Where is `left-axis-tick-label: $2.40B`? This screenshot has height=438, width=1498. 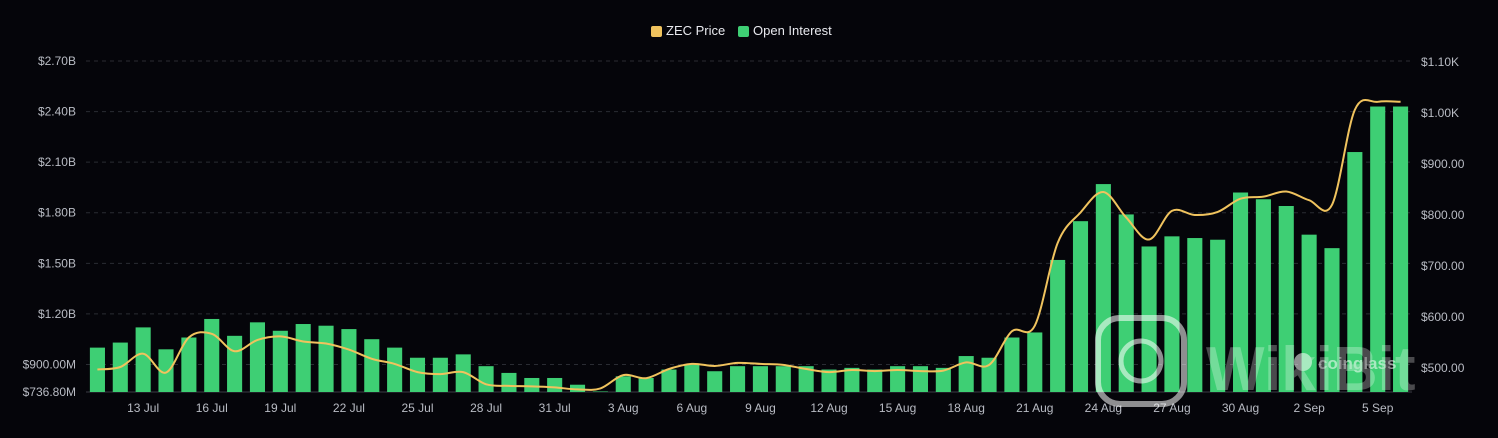
left-axis-tick-label: $2.40B is located at coordinates (57, 112).